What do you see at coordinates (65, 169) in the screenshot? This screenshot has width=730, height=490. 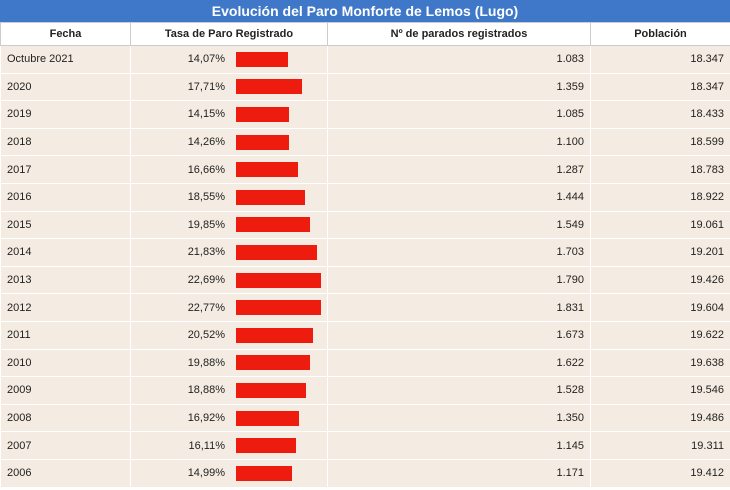 I see `fecha-cell: 2017` at bounding box center [65, 169].